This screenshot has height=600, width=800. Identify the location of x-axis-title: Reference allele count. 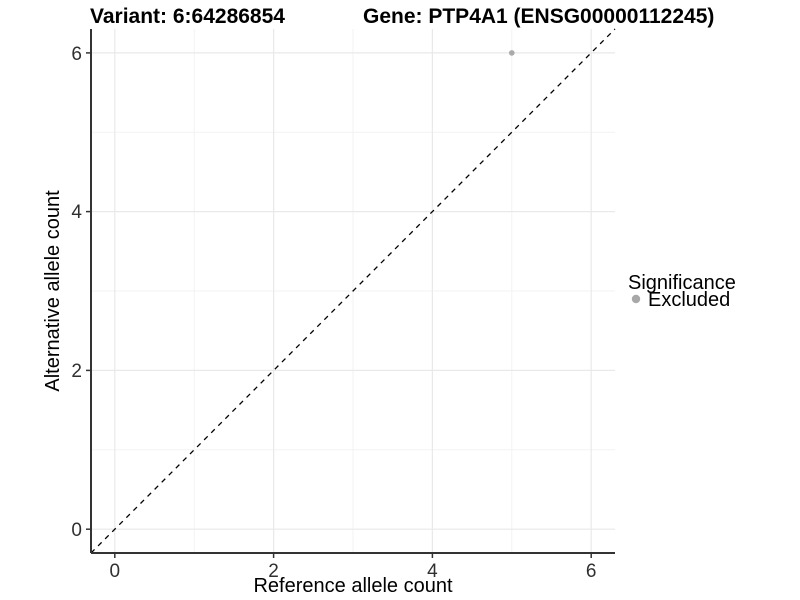
(352, 586).